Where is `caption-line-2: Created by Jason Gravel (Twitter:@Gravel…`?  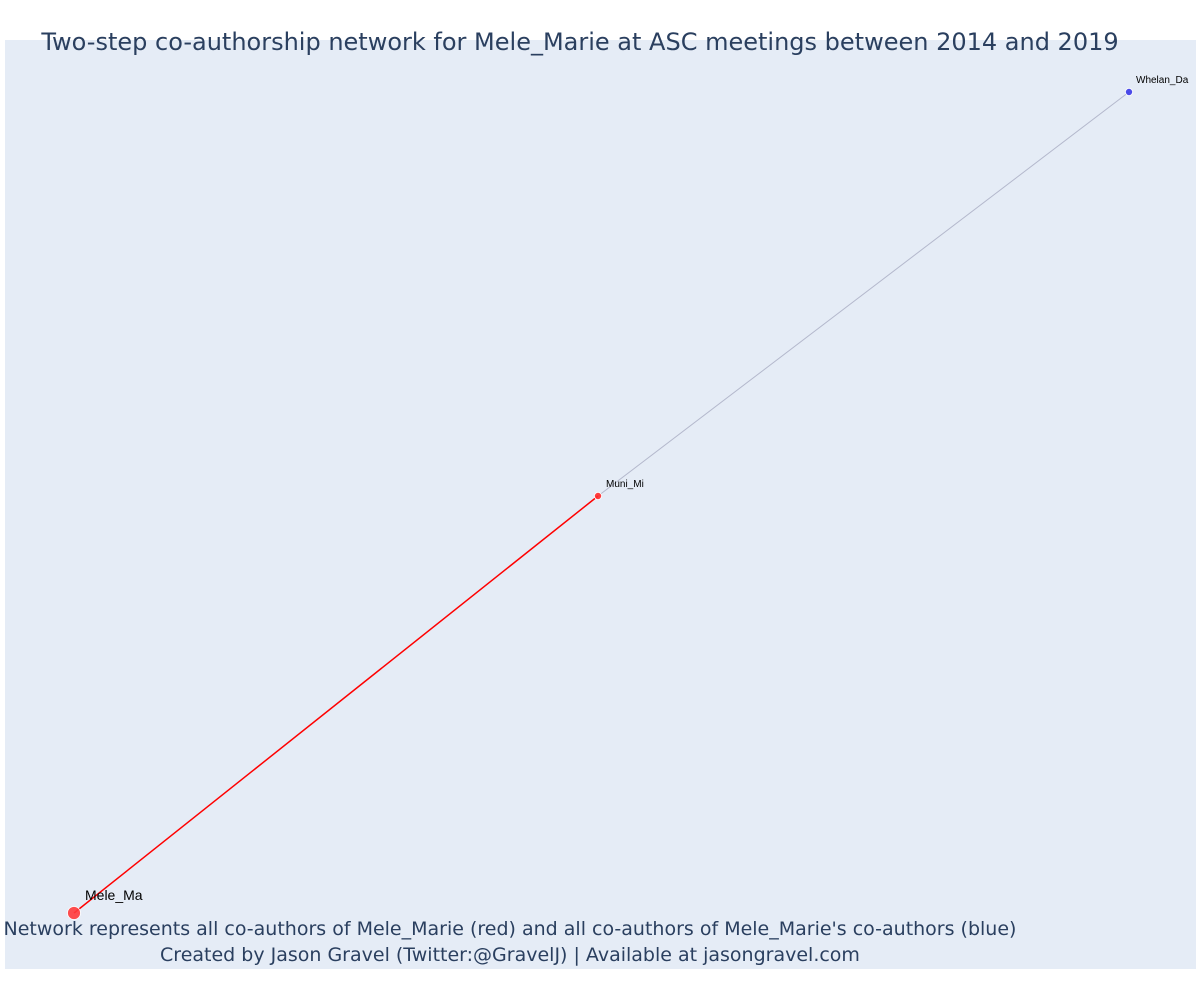
caption-line-2: Created by Jason Gravel (Twitter:@Gravel… is located at coordinates (510, 955).